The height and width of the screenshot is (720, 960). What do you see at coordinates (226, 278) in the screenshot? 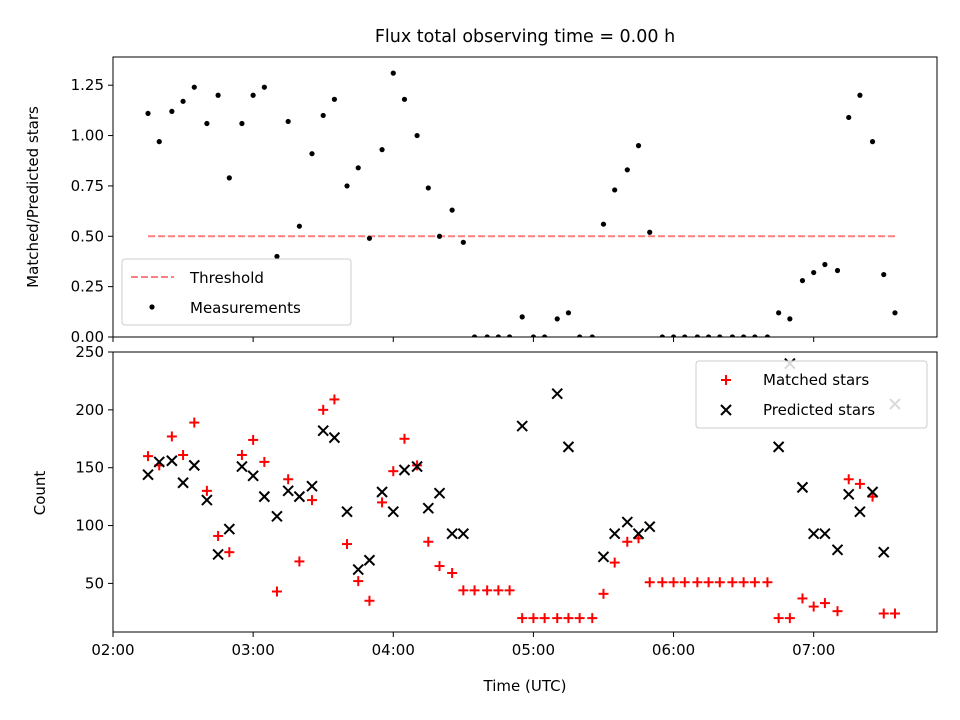
I see `threshold-legend-label: Threshold` at bounding box center [226, 278].